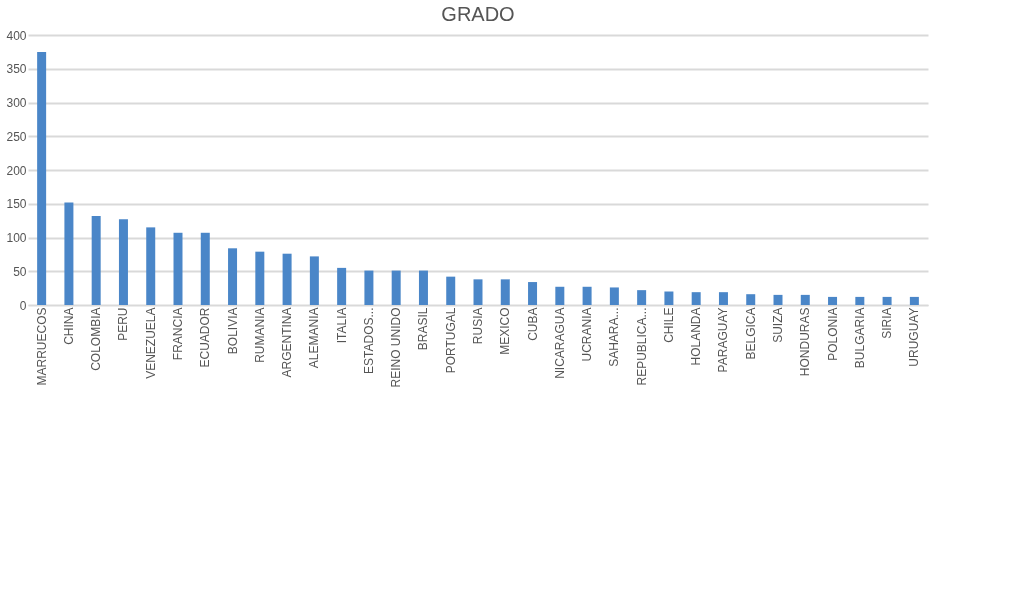 This screenshot has width=1028, height=597. Describe the element at coordinates (16, 204) in the screenshot. I see `y-tick-label: 150` at that location.